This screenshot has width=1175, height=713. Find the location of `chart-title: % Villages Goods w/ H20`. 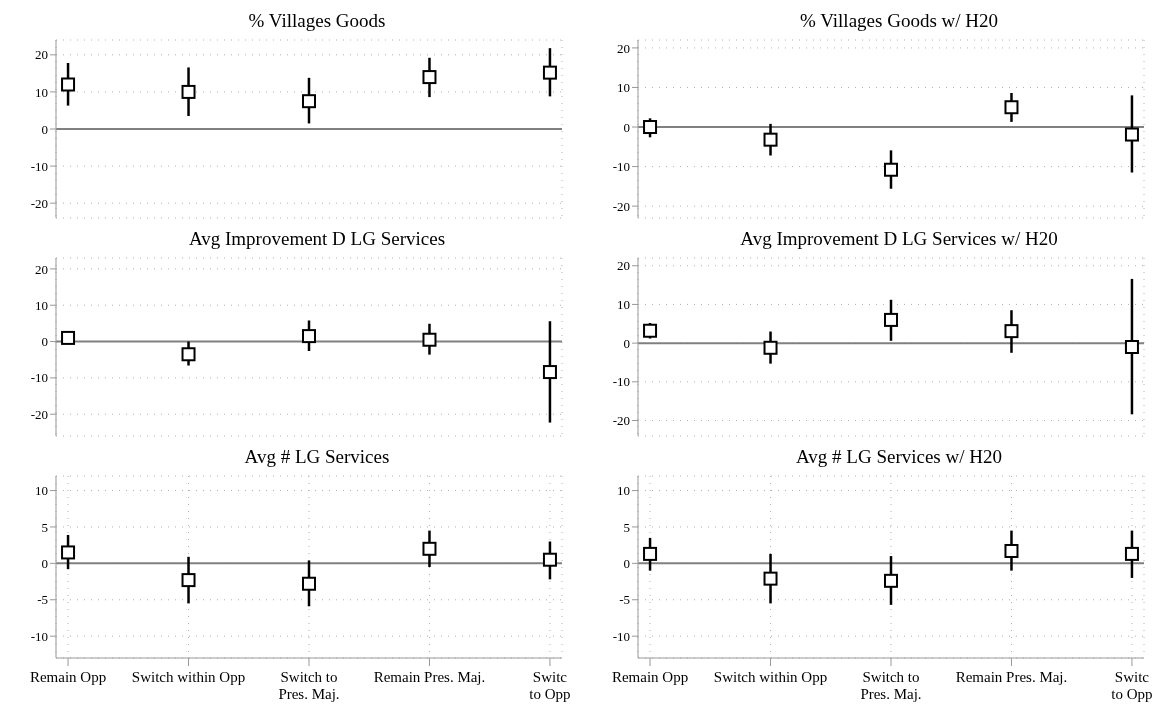

chart-title: % Villages Goods w/ H20 is located at coordinates (899, 21).